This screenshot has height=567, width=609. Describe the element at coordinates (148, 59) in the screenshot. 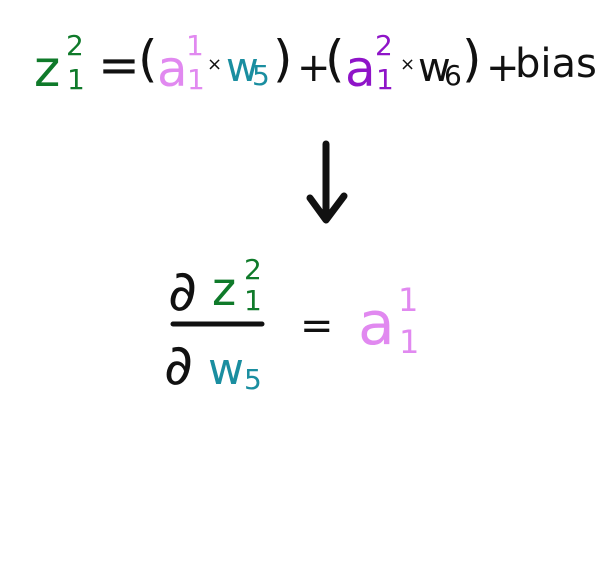

I see `left-paren-1: (` at that location.